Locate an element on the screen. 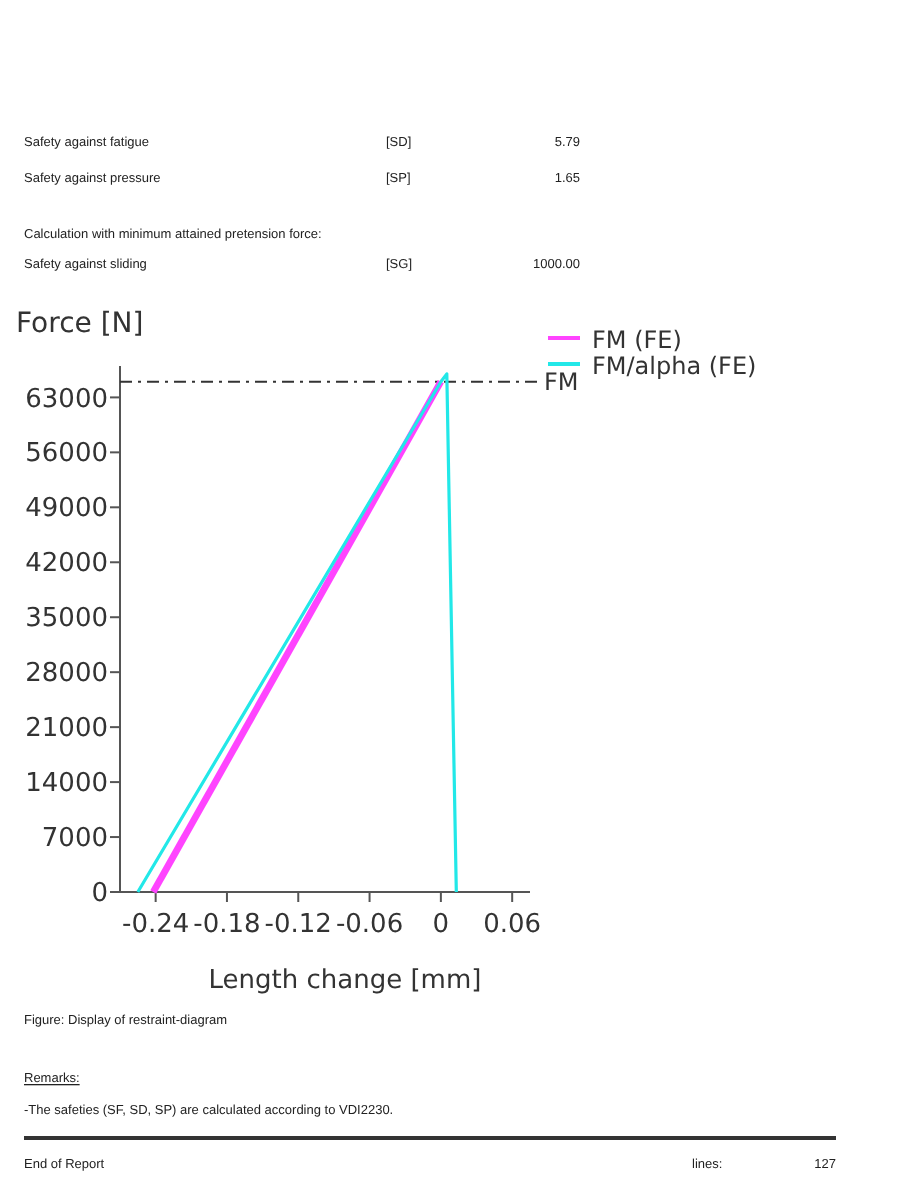 The height and width of the screenshot is (1190, 924). y-tick-label: 21000 is located at coordinates (66, 729).